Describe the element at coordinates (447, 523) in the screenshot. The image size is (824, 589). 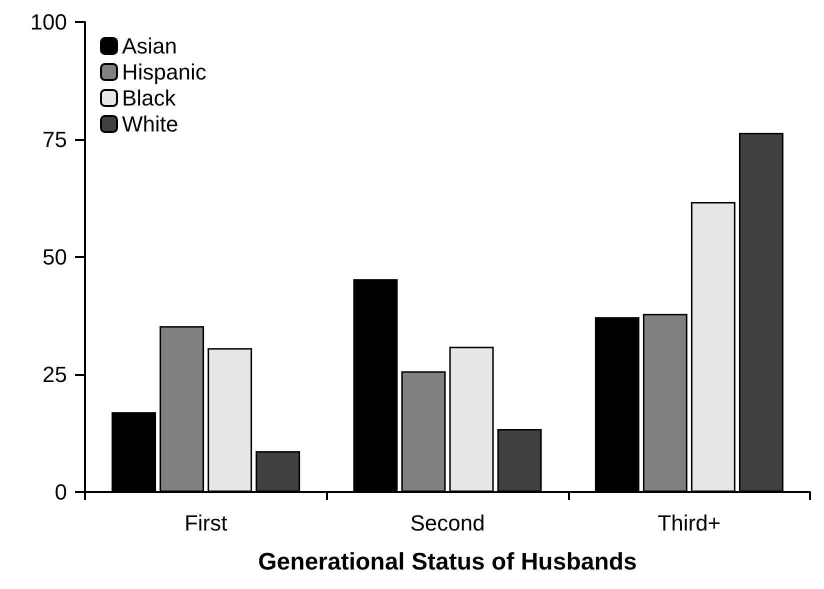
I see `x-tick-label: Second` at that location.